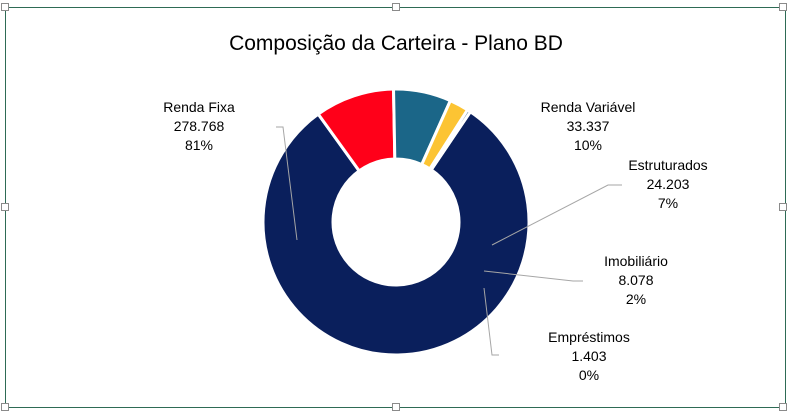 This screenshot has width=792, height=416. What do you see at coordinates (396, 407) in the screenshot?
I see `resize-handle-bottom` at bounding box center [396, 407].